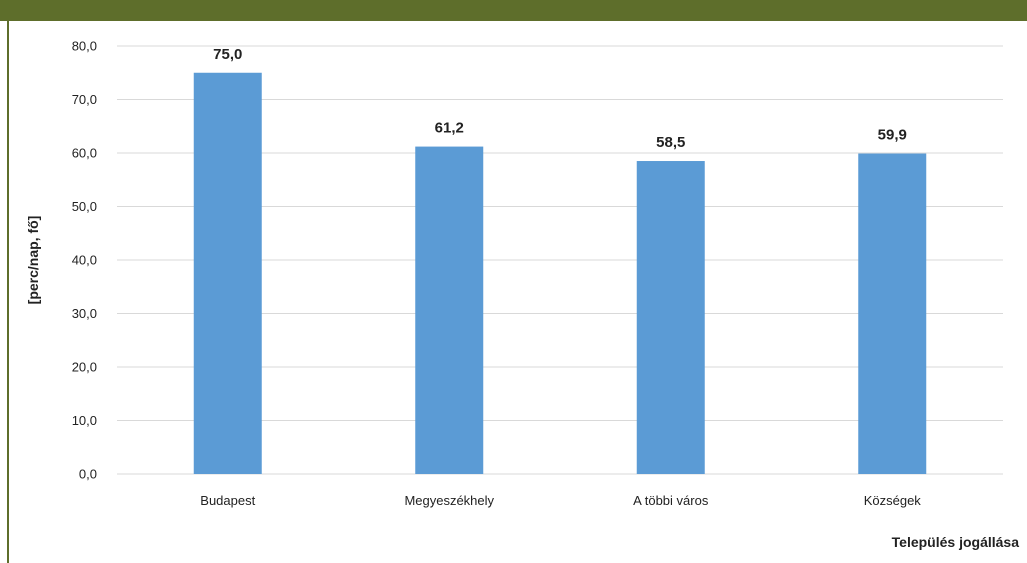  Describe the element at coordinates (84, 367) in the screenshot. I see `y-tick-label: 20,0` at that location.